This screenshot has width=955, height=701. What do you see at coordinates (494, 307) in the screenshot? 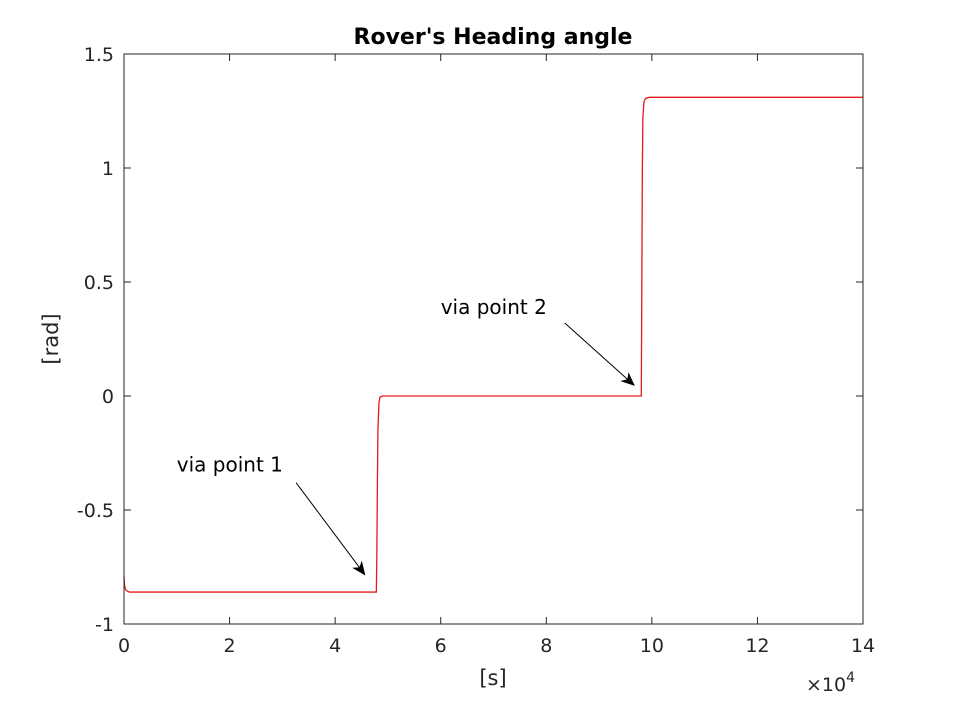
I see `annotation-label-2: via point 2` at bounding box center [494, 307].